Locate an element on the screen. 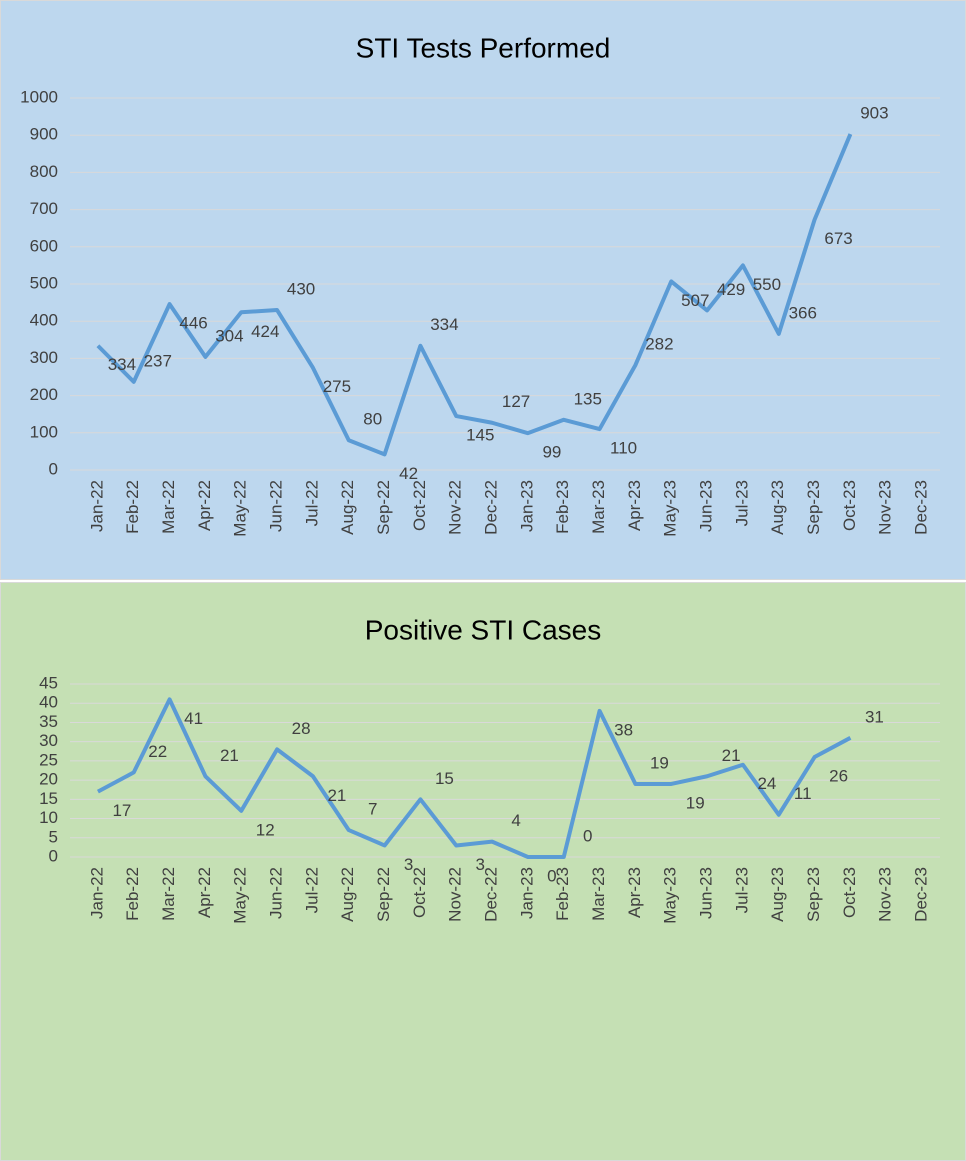 The width and height of the screenshot is (966, 1161). data-label: 237 is located at coordinates (158, 360).